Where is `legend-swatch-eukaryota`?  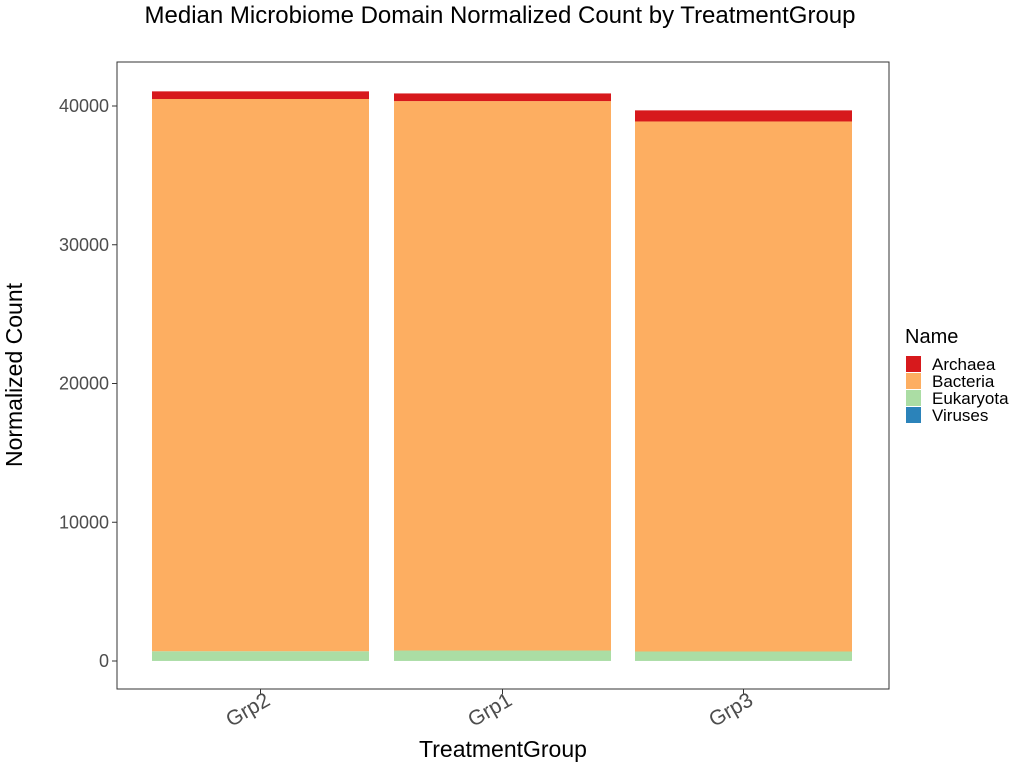
legend-swatch-eukaryota is located at coordinates (913, 398).